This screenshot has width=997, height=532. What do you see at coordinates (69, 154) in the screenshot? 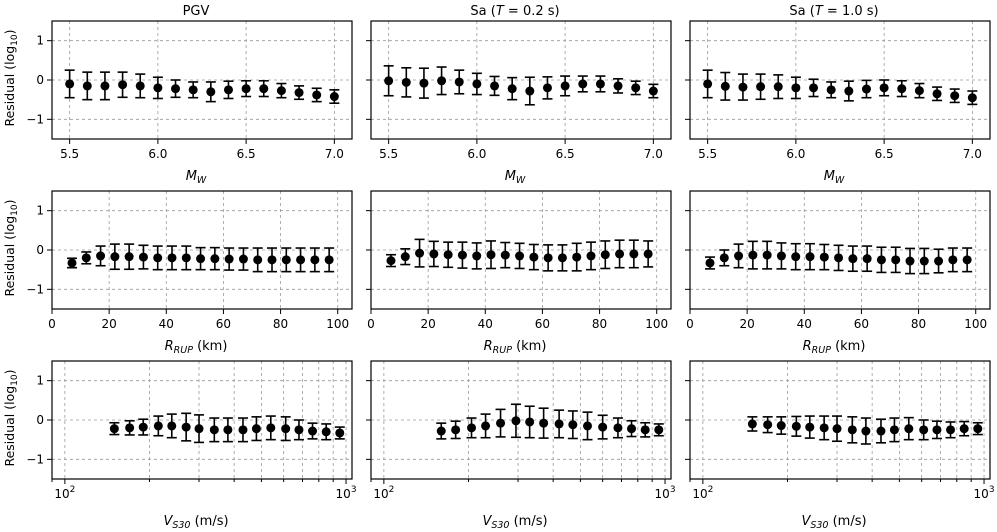
I see `x-tick-label: 5.5` at bounding box center [69, 154].